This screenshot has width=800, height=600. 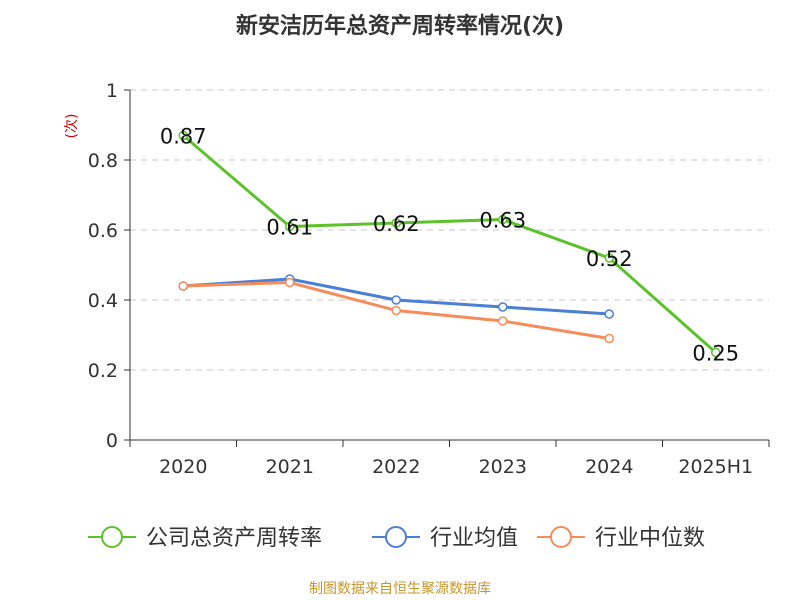 I want to click on data-label: 0.62, so click(x=396, y=224).